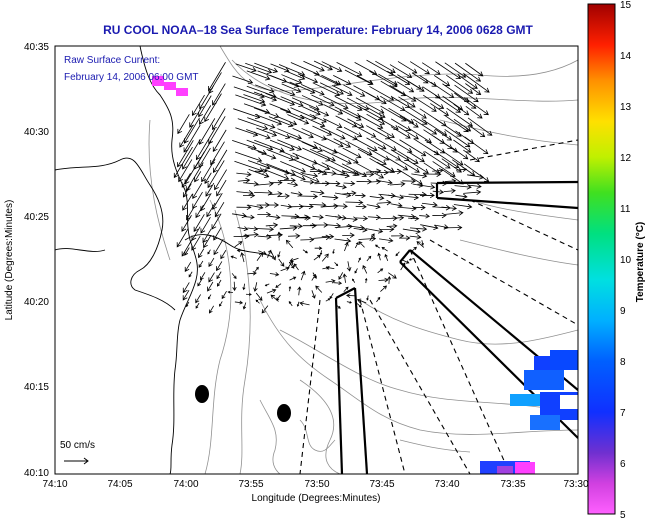 This screenshot has width=651, height=519. Describe the element at coordinates (626, 259) in the screenshot. I see `colorbar-ticks: 15 14 13 12 11 10 9 8 7 6 5` at that location.